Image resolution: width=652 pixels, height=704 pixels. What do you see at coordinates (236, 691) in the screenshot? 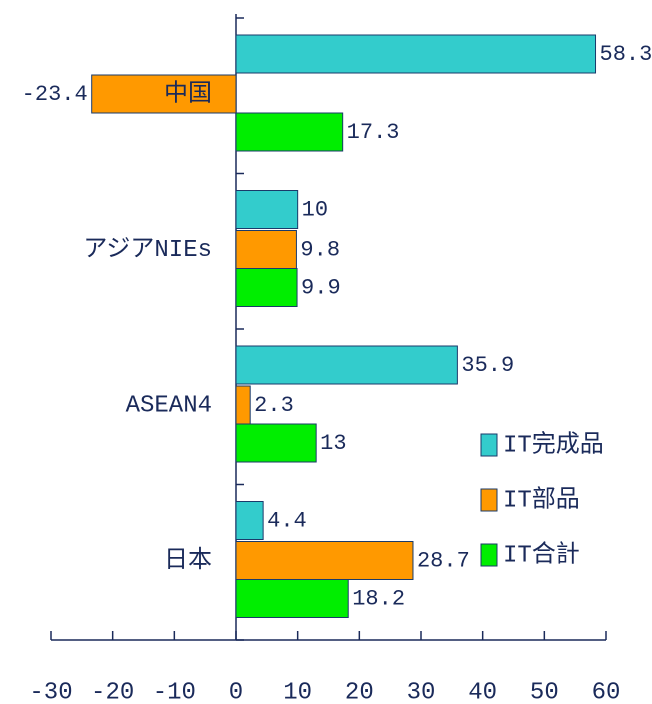
I see `x-tick-label: 0` at bounding box center [236, 691].